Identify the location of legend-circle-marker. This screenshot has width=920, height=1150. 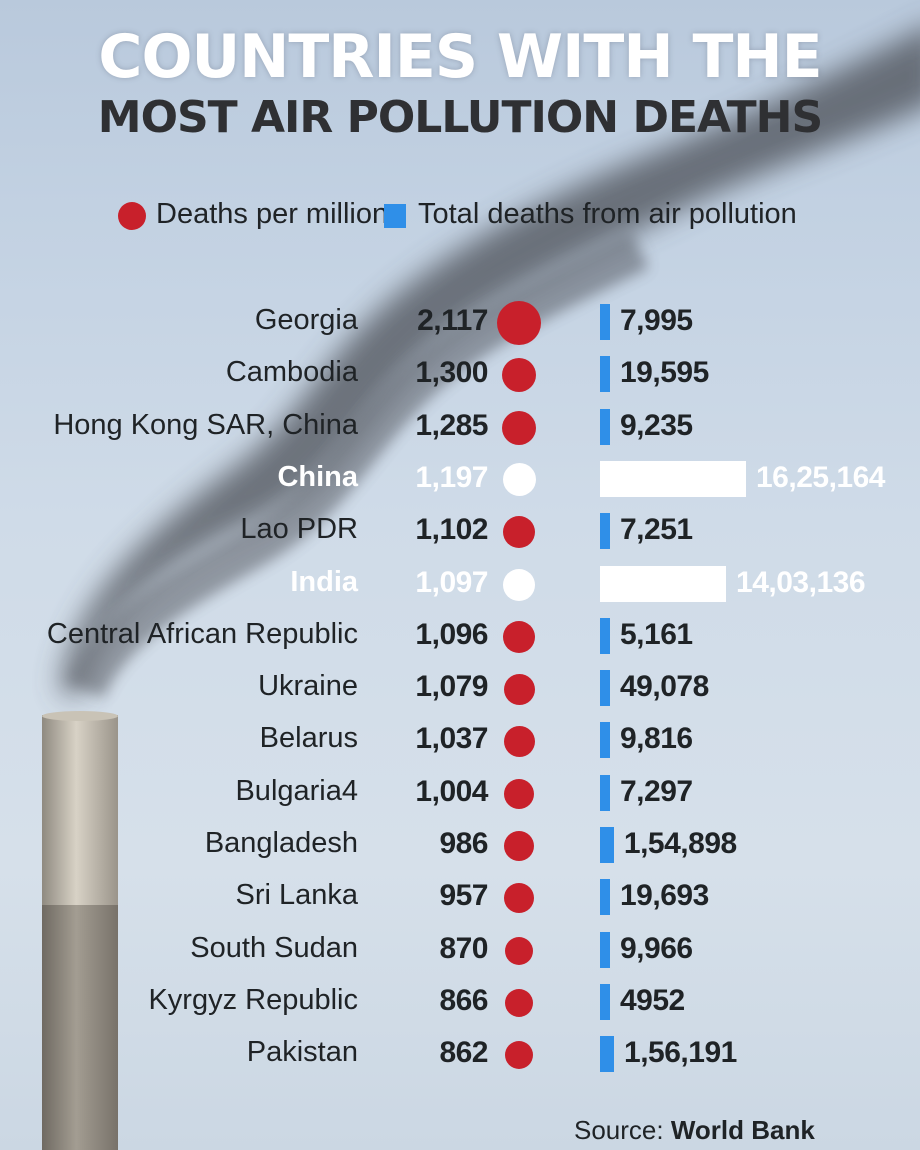
(132, 216).